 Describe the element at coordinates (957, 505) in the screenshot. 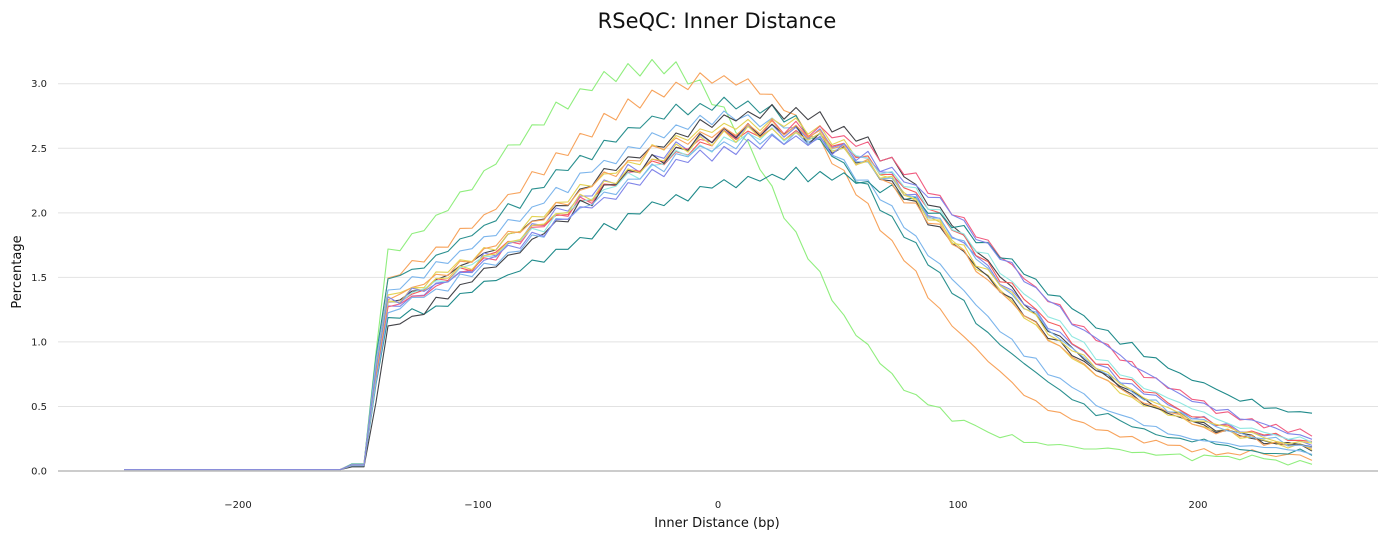

I see `x-tick-label: 100` at that location.